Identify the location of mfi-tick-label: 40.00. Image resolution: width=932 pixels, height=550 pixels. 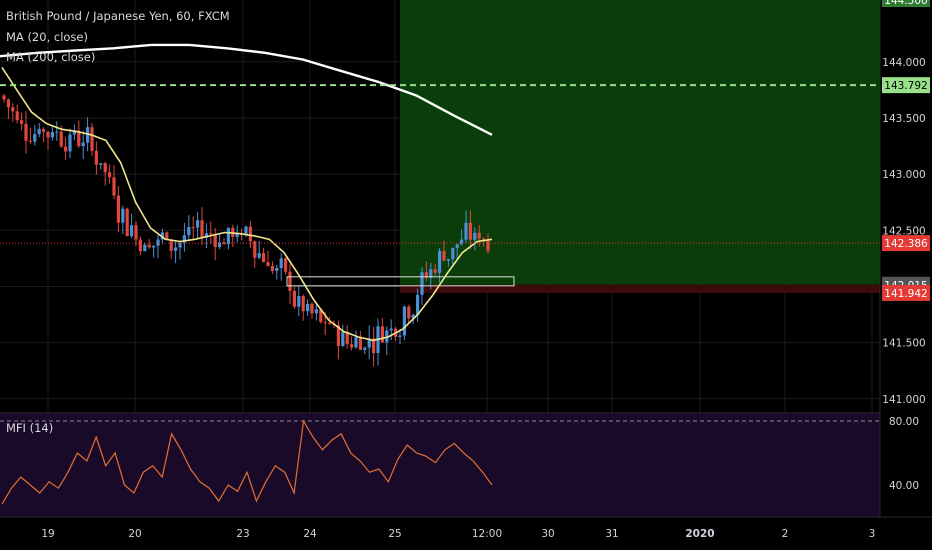
(904, 486).